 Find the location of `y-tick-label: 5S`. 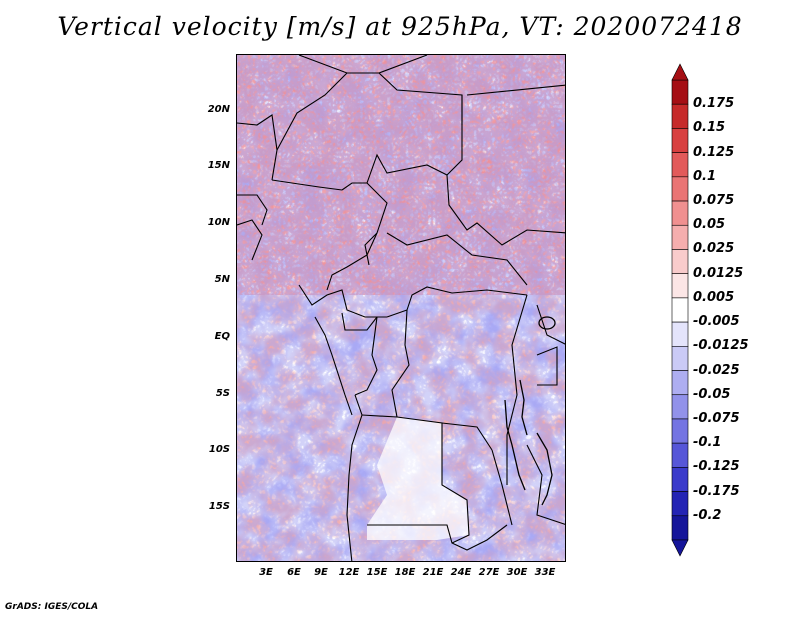

y-tick-label: 5S is located at coordinates (222, 393).